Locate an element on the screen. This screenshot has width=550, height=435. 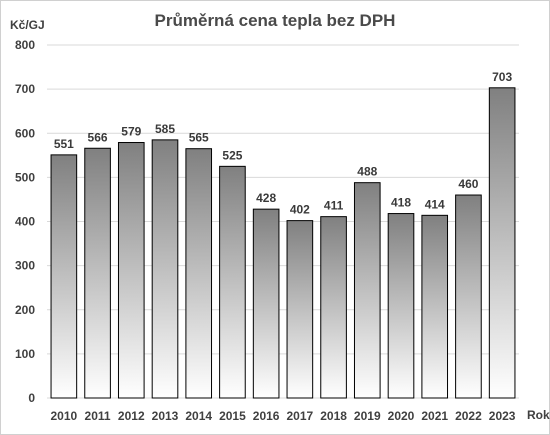
x-tick-label: 2012 is located at coordinates (131, 416).